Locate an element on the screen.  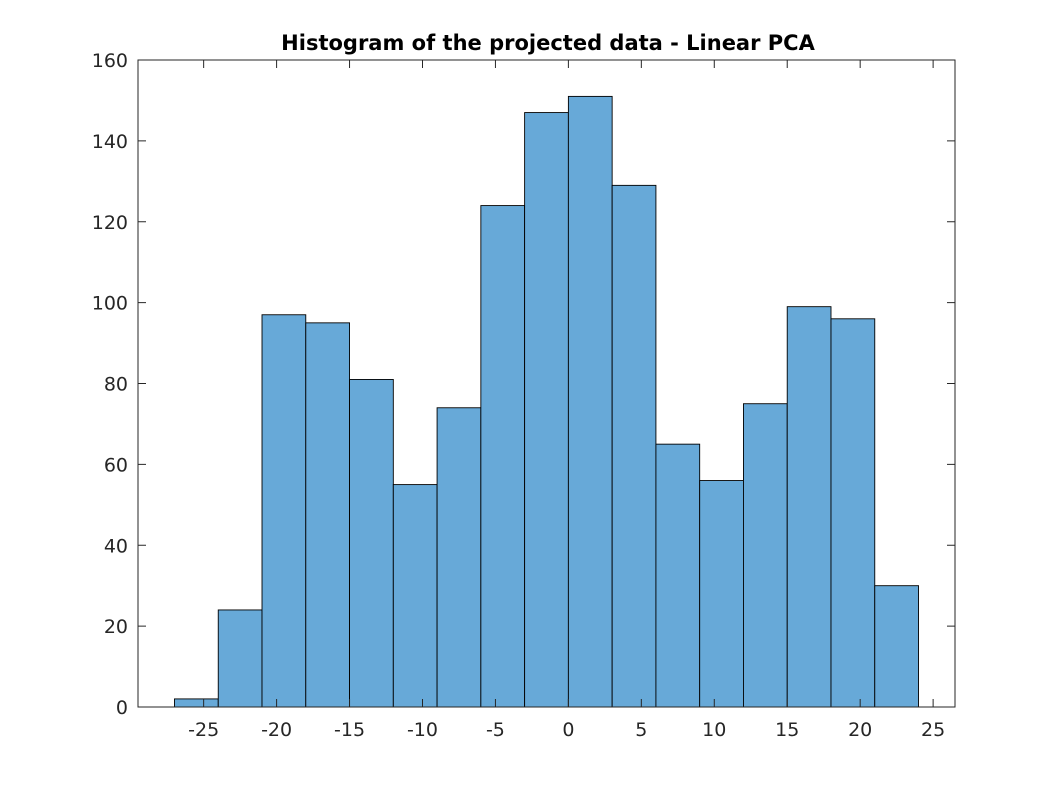
x-tick-label: -20 is located at coordinates (276, 730).